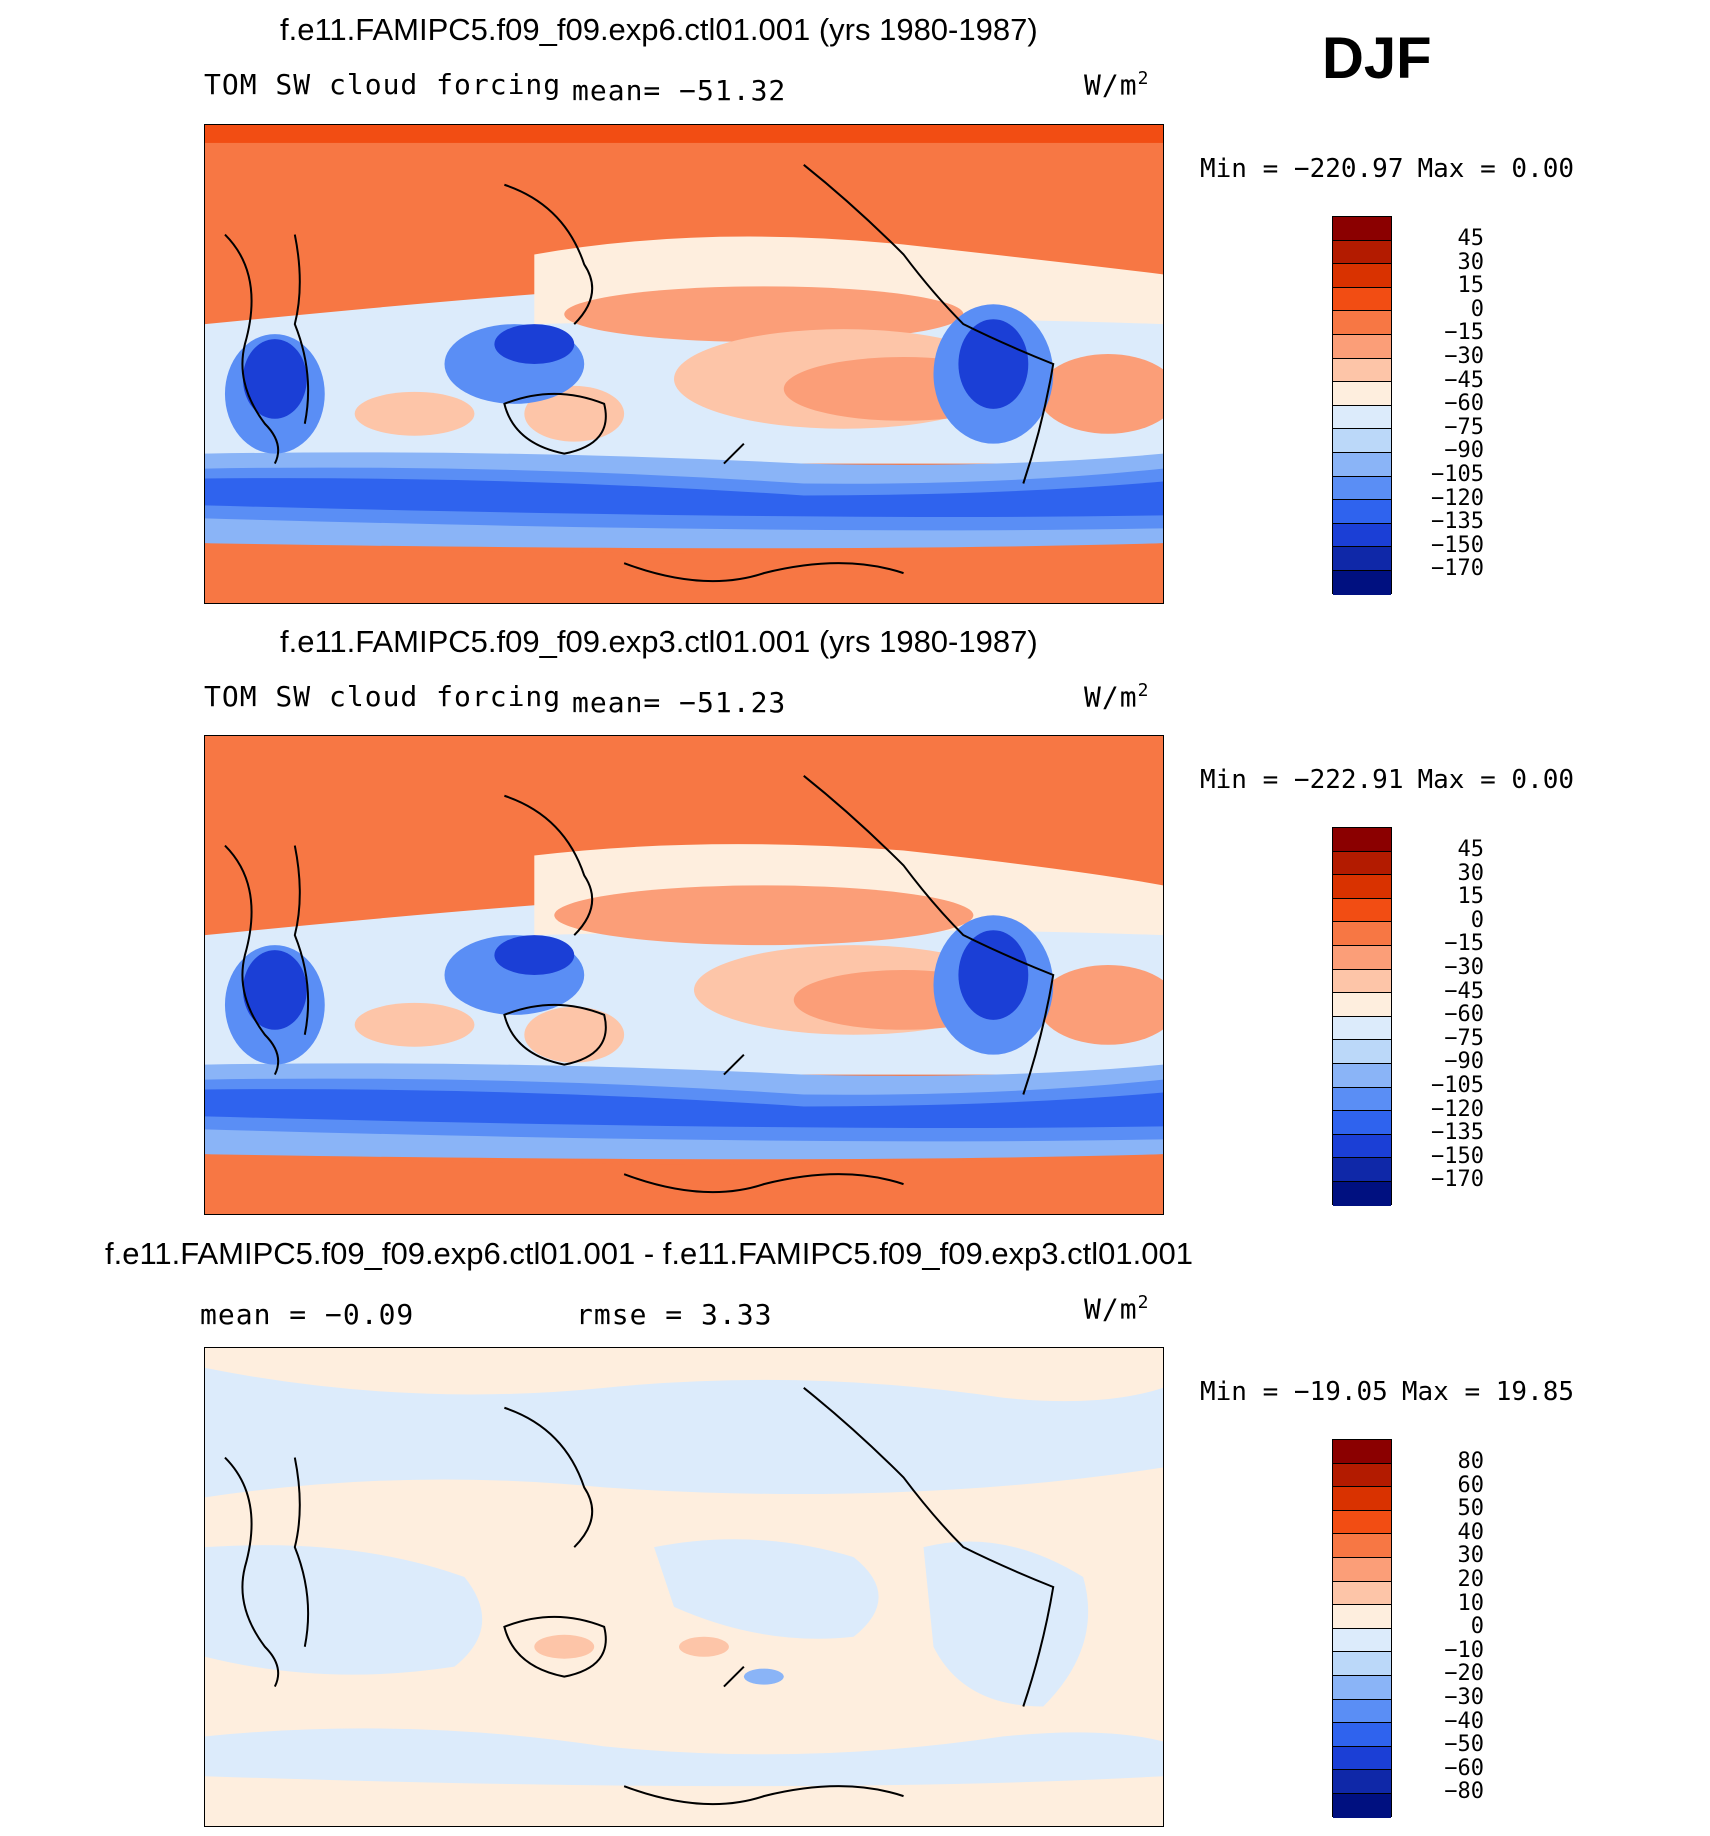 This screenshot has width=1710, height=1836. What do you see at coordinates (1471, 873) in the screenshot?
I see `panel-2-colorbar-label: 30` at bounding box center [1471, 873].